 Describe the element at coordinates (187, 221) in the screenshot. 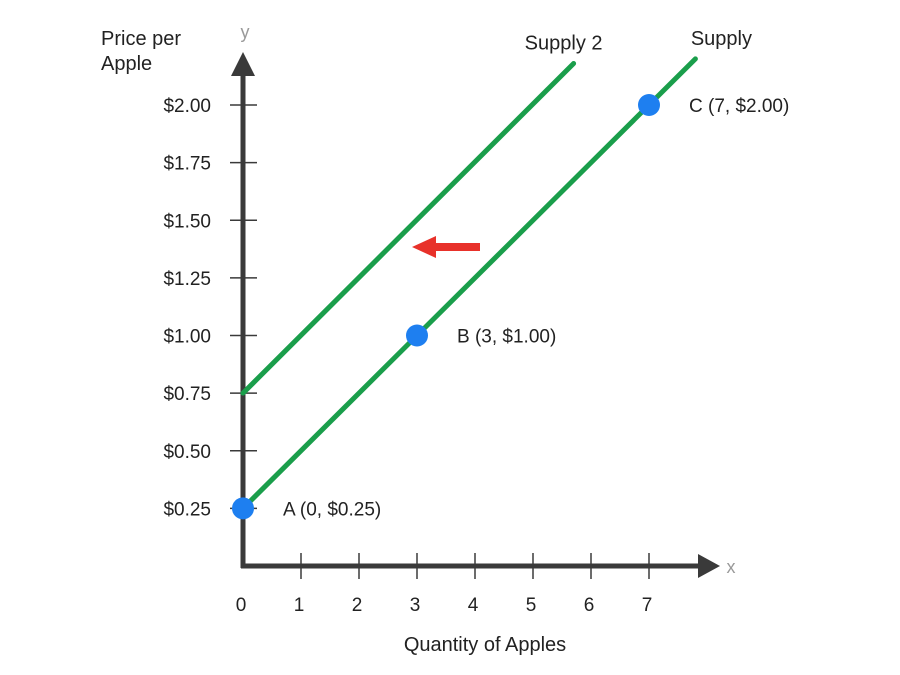

I see `y-tick-label: $1.50` at that location.